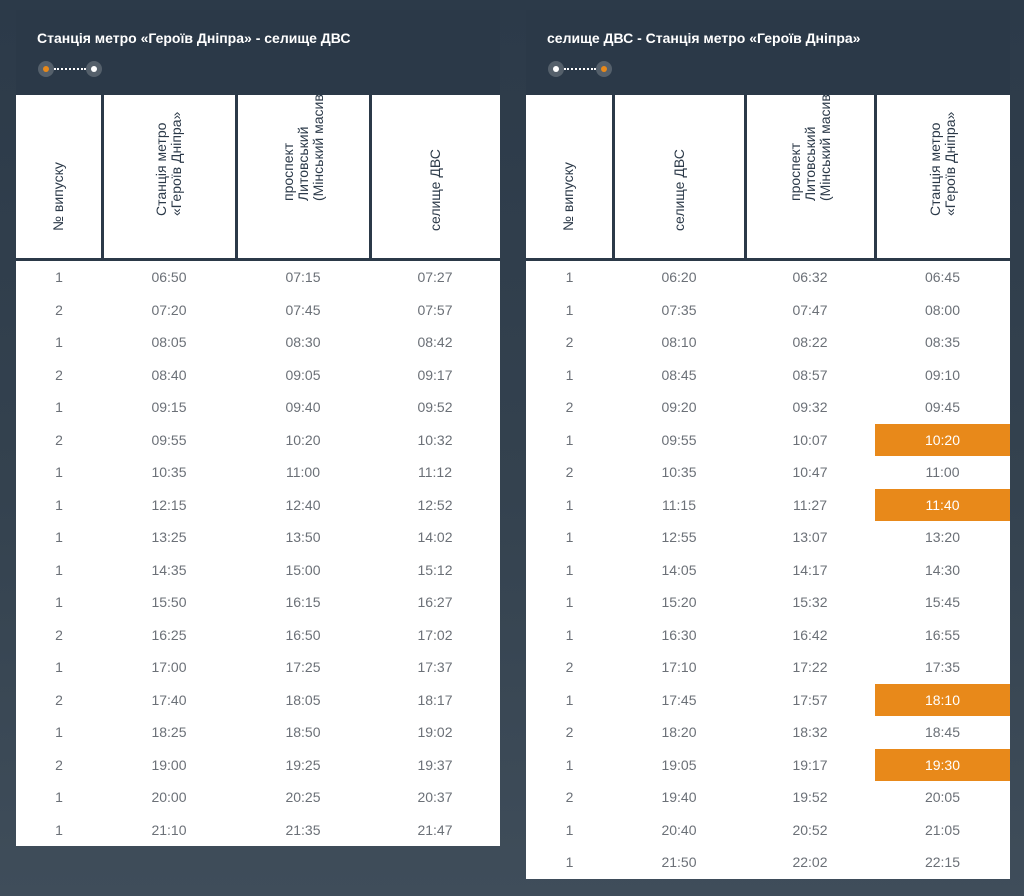 This screenshot has height=896, width=1024. What do you see at coordinates (169, 407) in the screenshot?
I see `time-cell: 09:15` at bounding box center [169, 407].